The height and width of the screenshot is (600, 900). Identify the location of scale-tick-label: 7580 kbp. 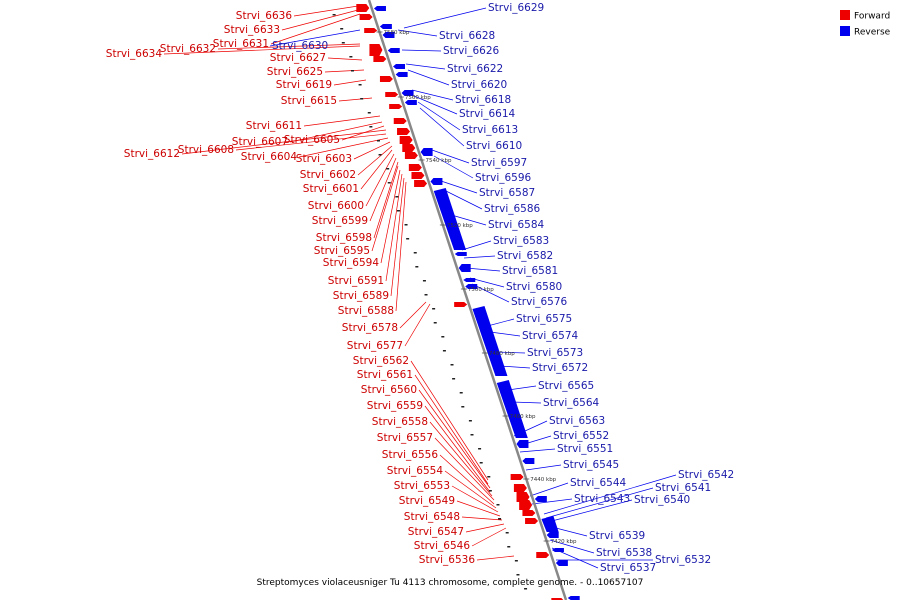
(397, 33).